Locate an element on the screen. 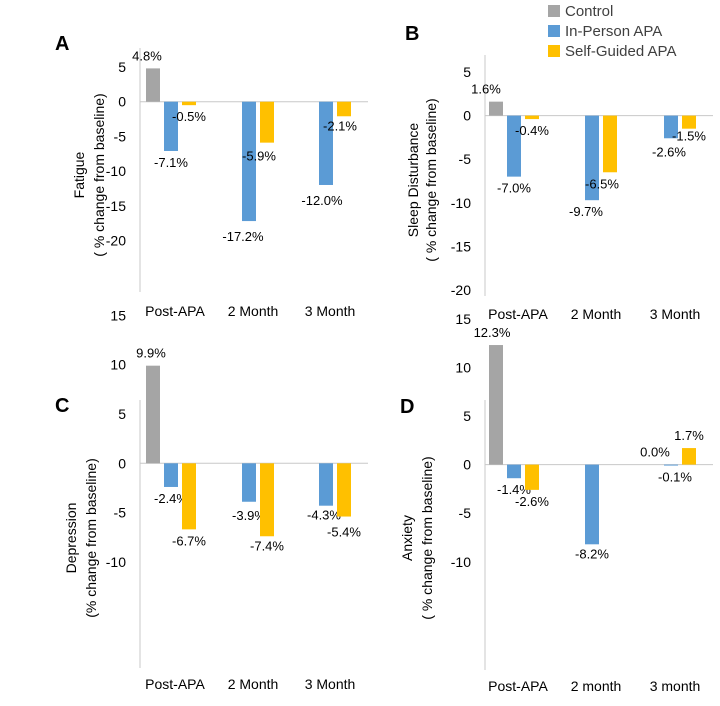 The image size is (720, 706). y-tick-label: -20 is located at coordinates (461, 290).